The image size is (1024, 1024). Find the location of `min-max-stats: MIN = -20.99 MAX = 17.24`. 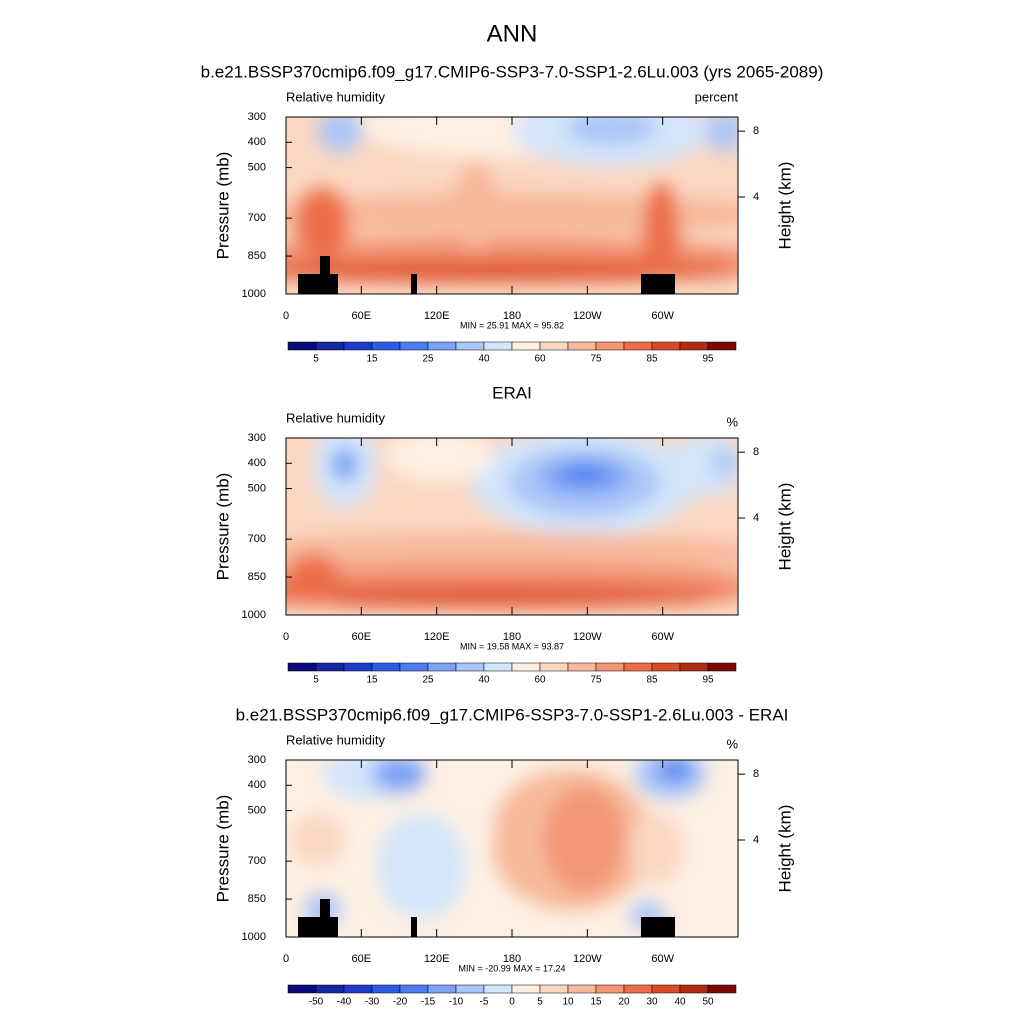

min-max-stats: MIN = -20.99 MAX = 17.24 is located at coordinates (511, 968).